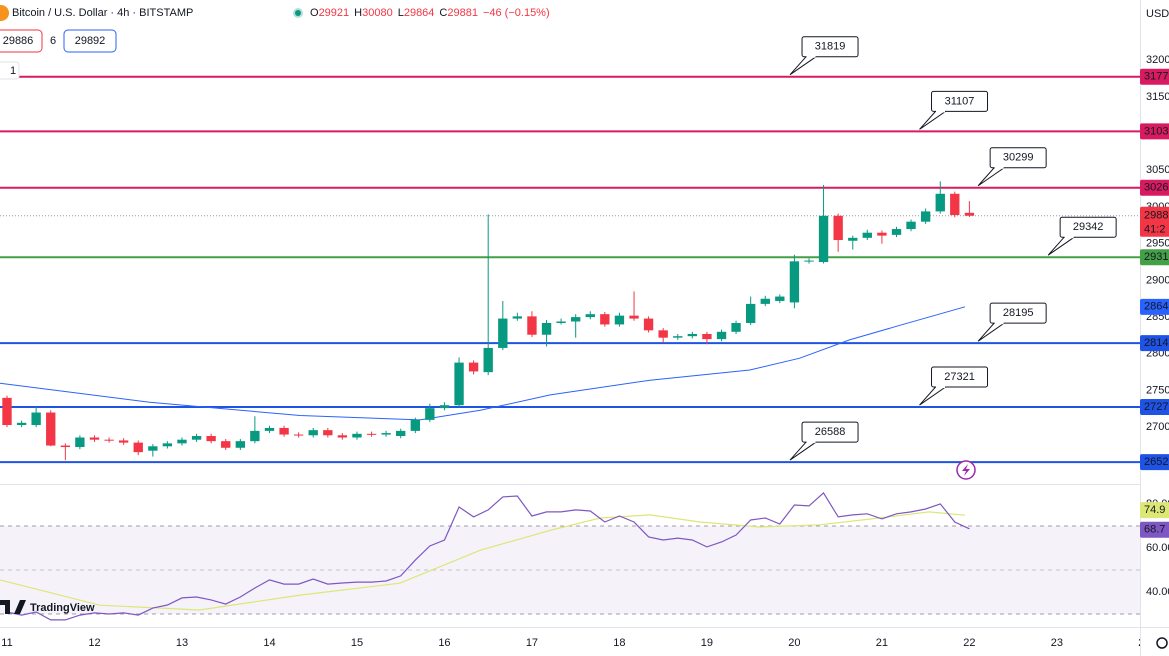 The height and width of the screenshot is (656, 1169). What do you see at coordinates (1157, 60) in the screenshot?
I see `y-tick-label: 32000` at bounding box center [1157, 60].